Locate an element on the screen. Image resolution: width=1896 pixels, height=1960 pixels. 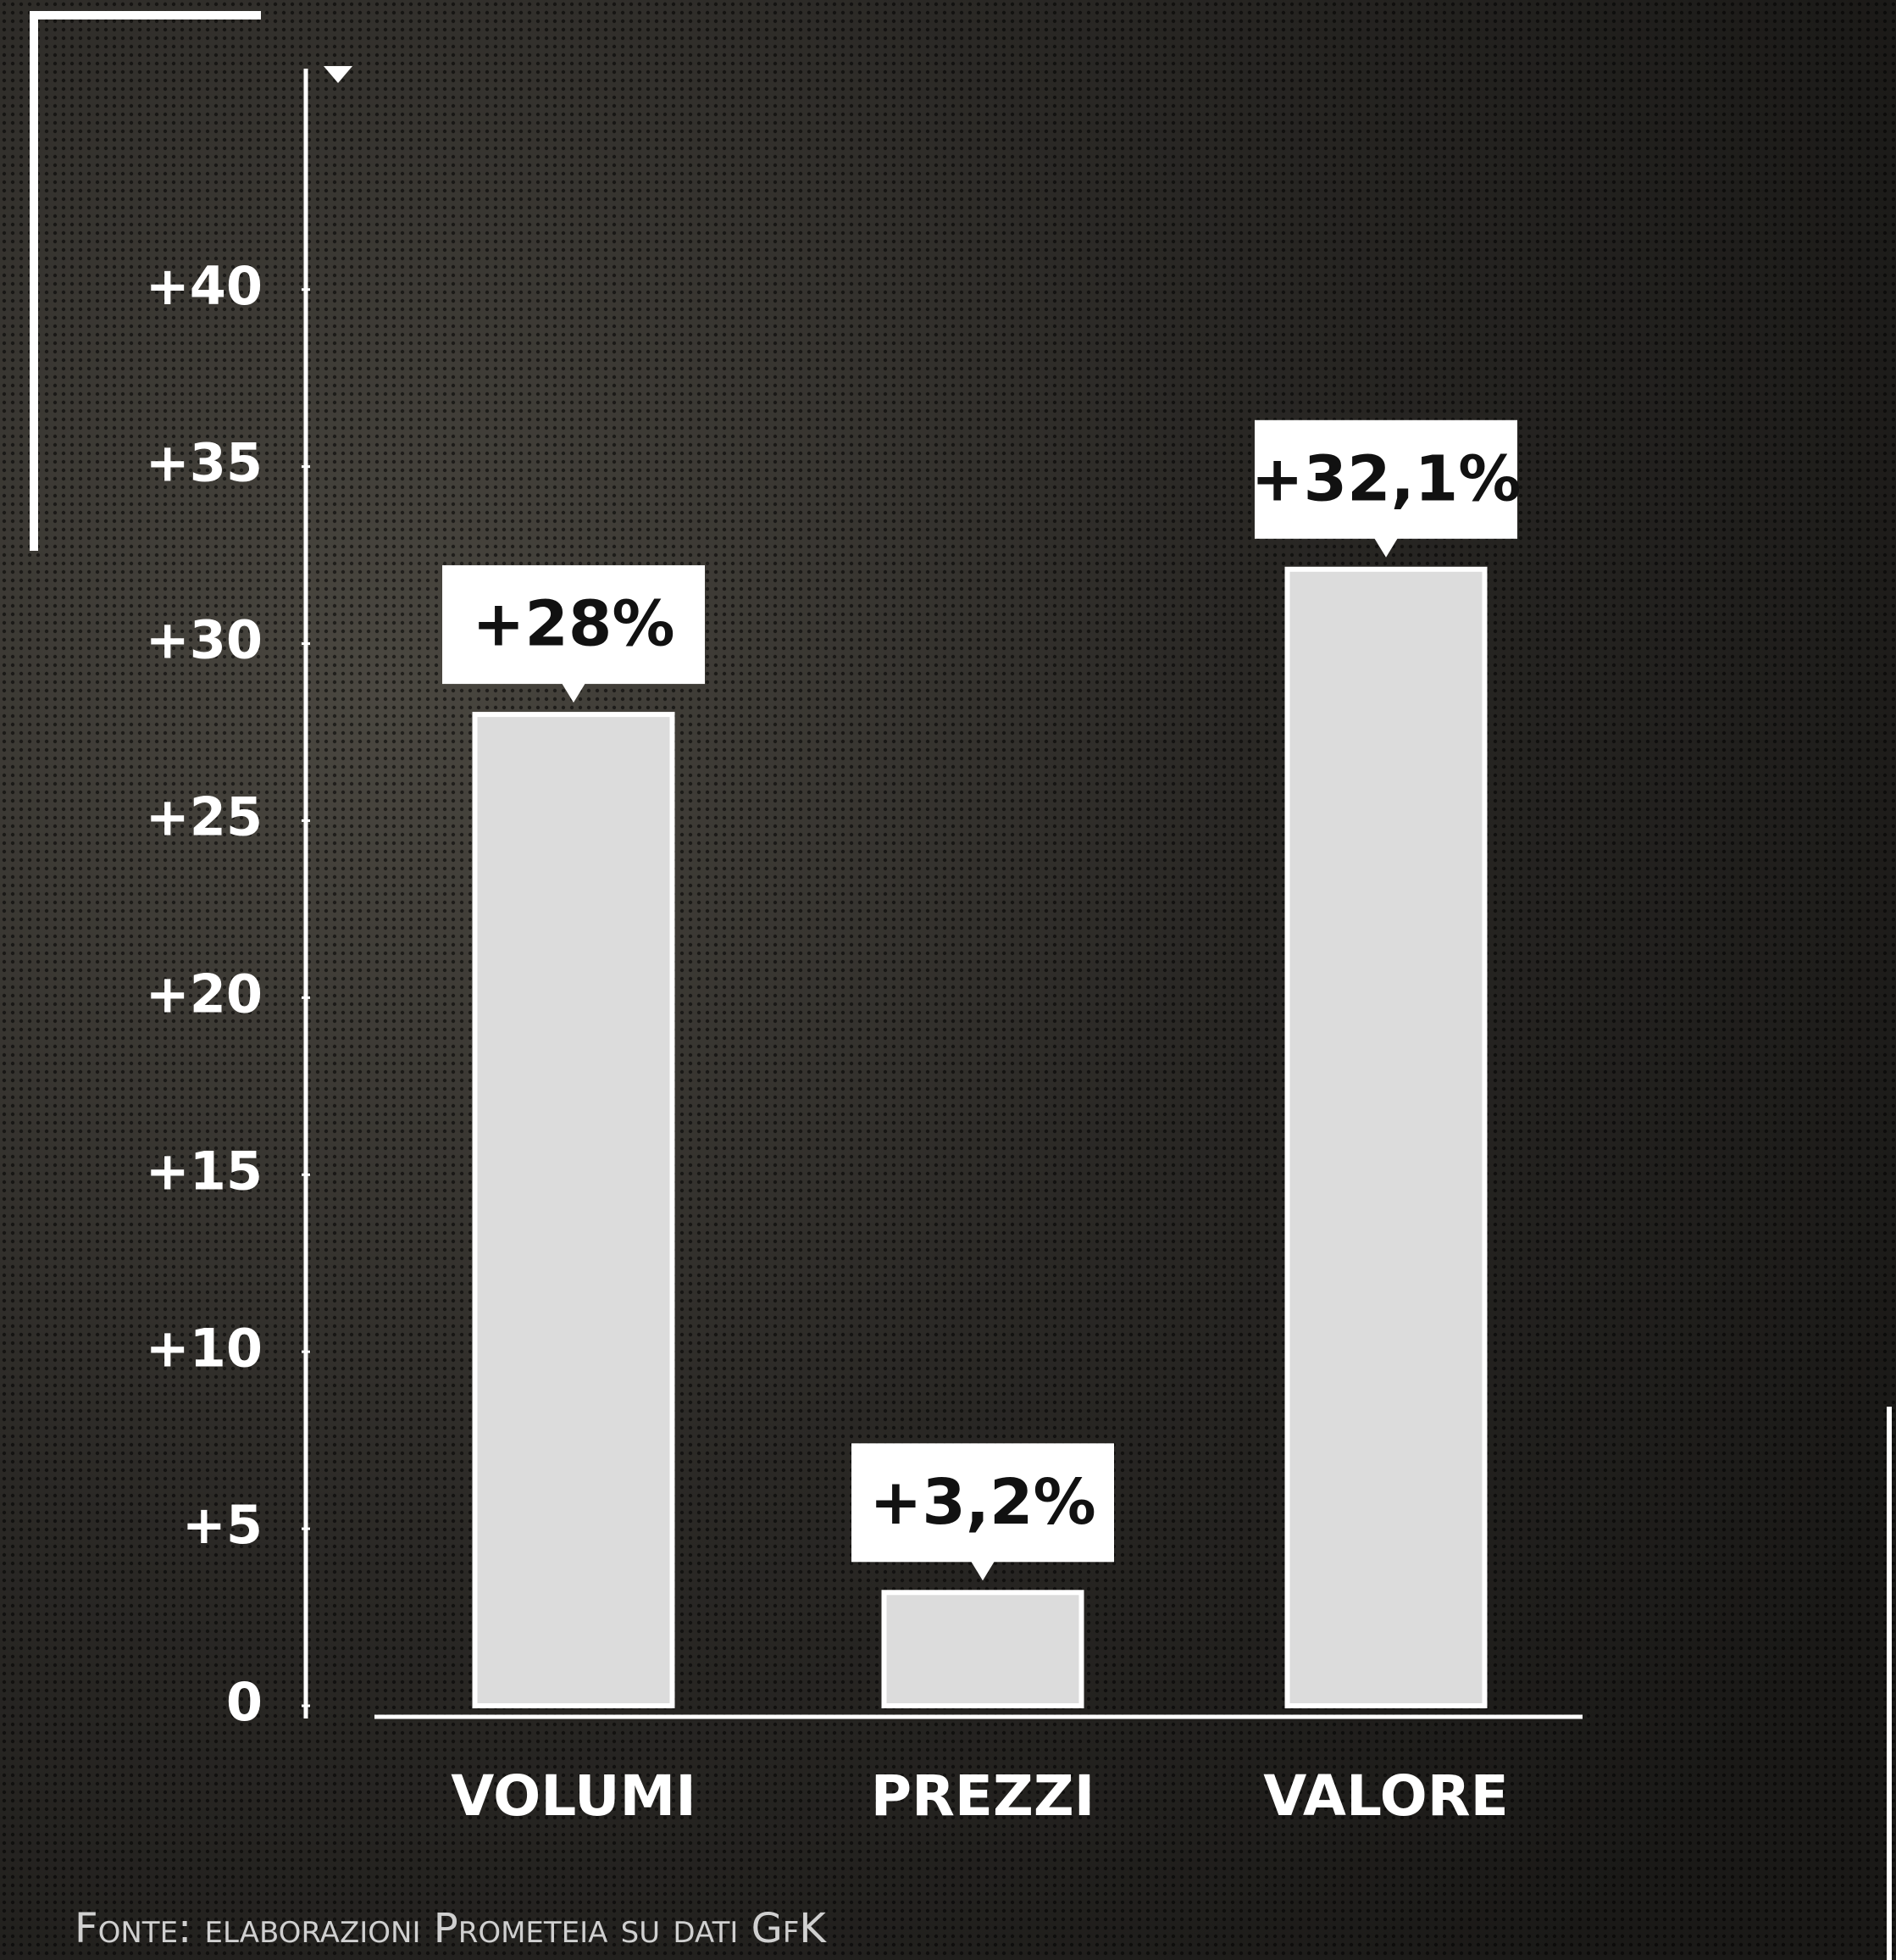
y-tick-label: +15 is located at coordinates (204, 1171).